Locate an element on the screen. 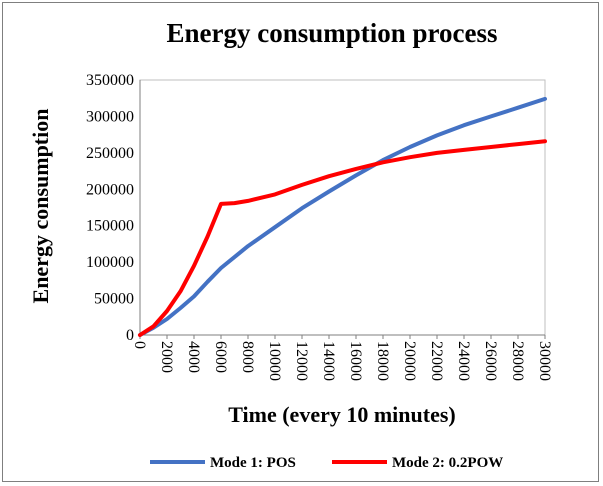 This screenshot has height=486, width=603. y-axis-label: Energy consumption is located at coordinates (40, 206).